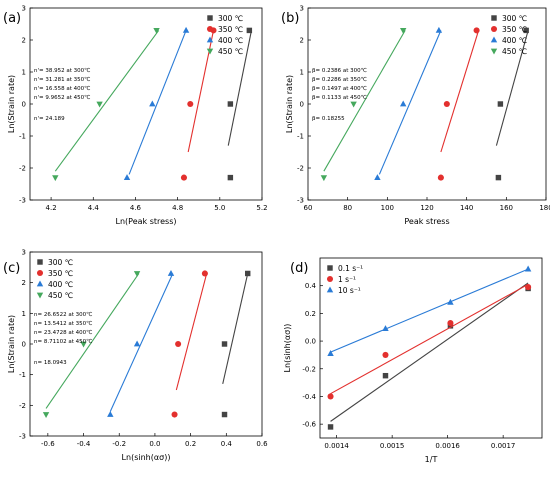 Image resolution: width=550 pixels, height=480 pixels. What do you see at coordinates (62, 88) in the screenshot?
I see `fit-annotation: n'= 16.558 at 400℃` at bounding box center [62, 88].